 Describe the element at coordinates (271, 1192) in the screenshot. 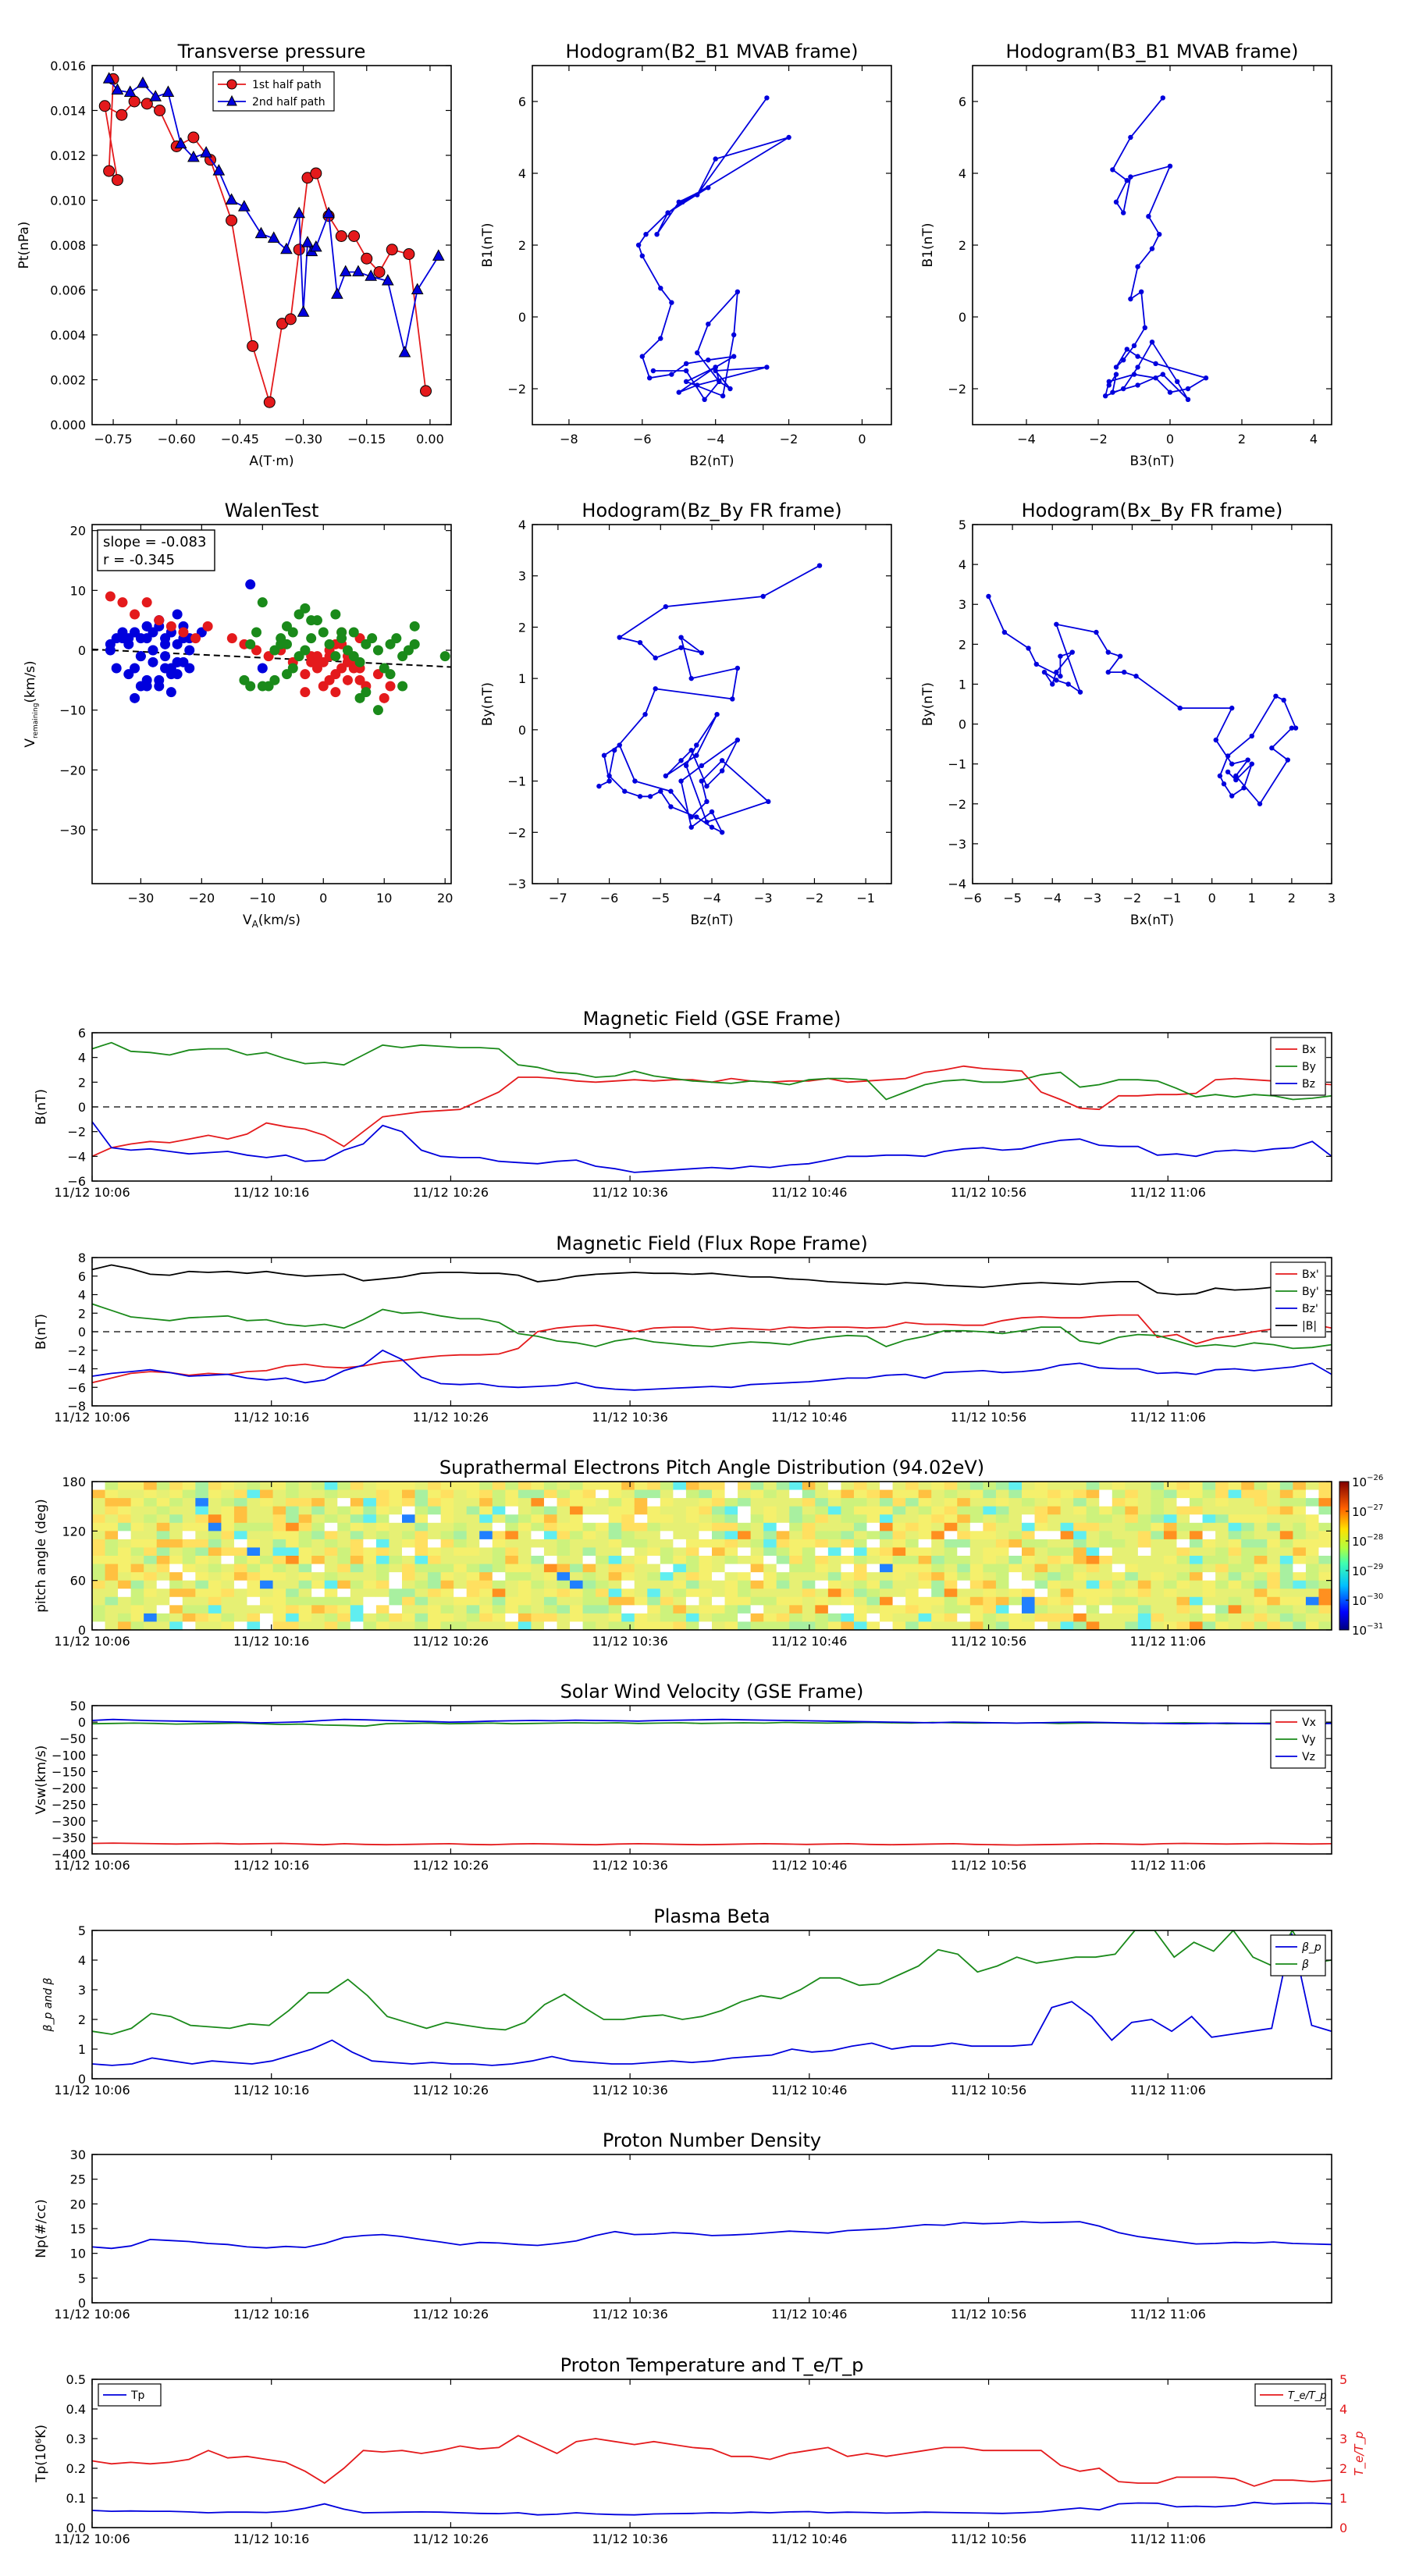

I see `time-tick-label: 11/12 10:16` at that location.